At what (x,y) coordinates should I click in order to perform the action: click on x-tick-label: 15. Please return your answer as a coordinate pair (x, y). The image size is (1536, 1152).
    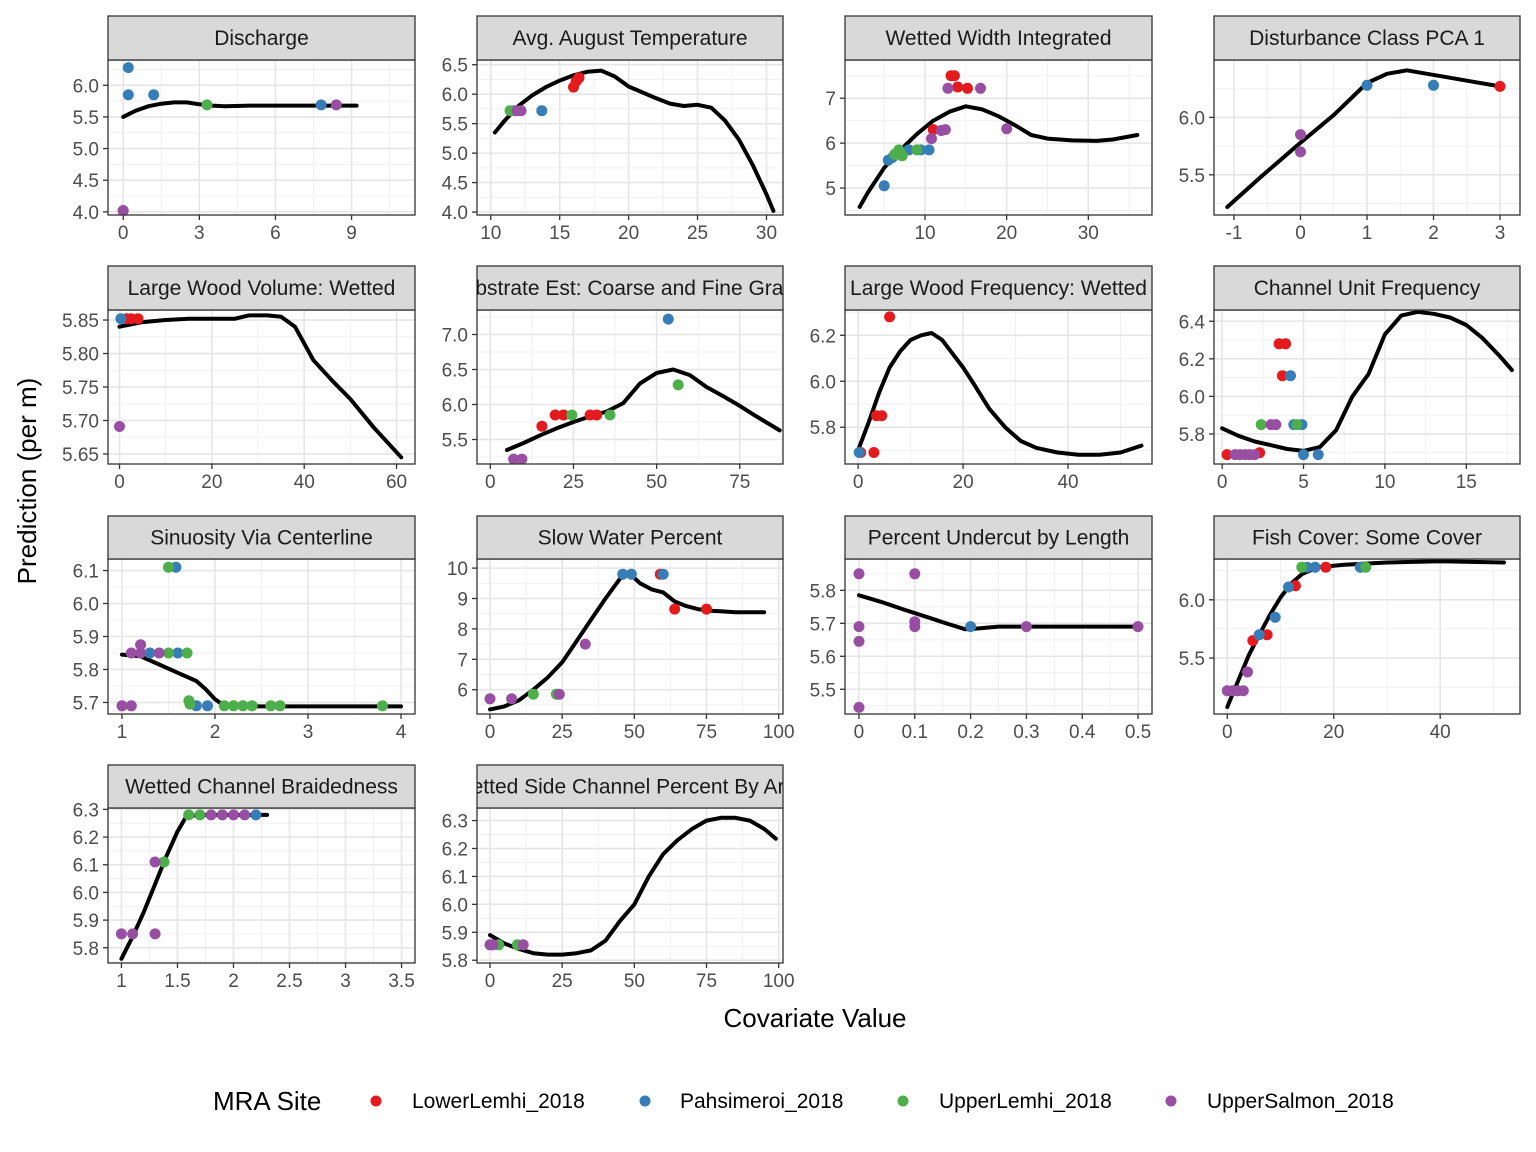
    Looking at the image, I should click on (559, 233).